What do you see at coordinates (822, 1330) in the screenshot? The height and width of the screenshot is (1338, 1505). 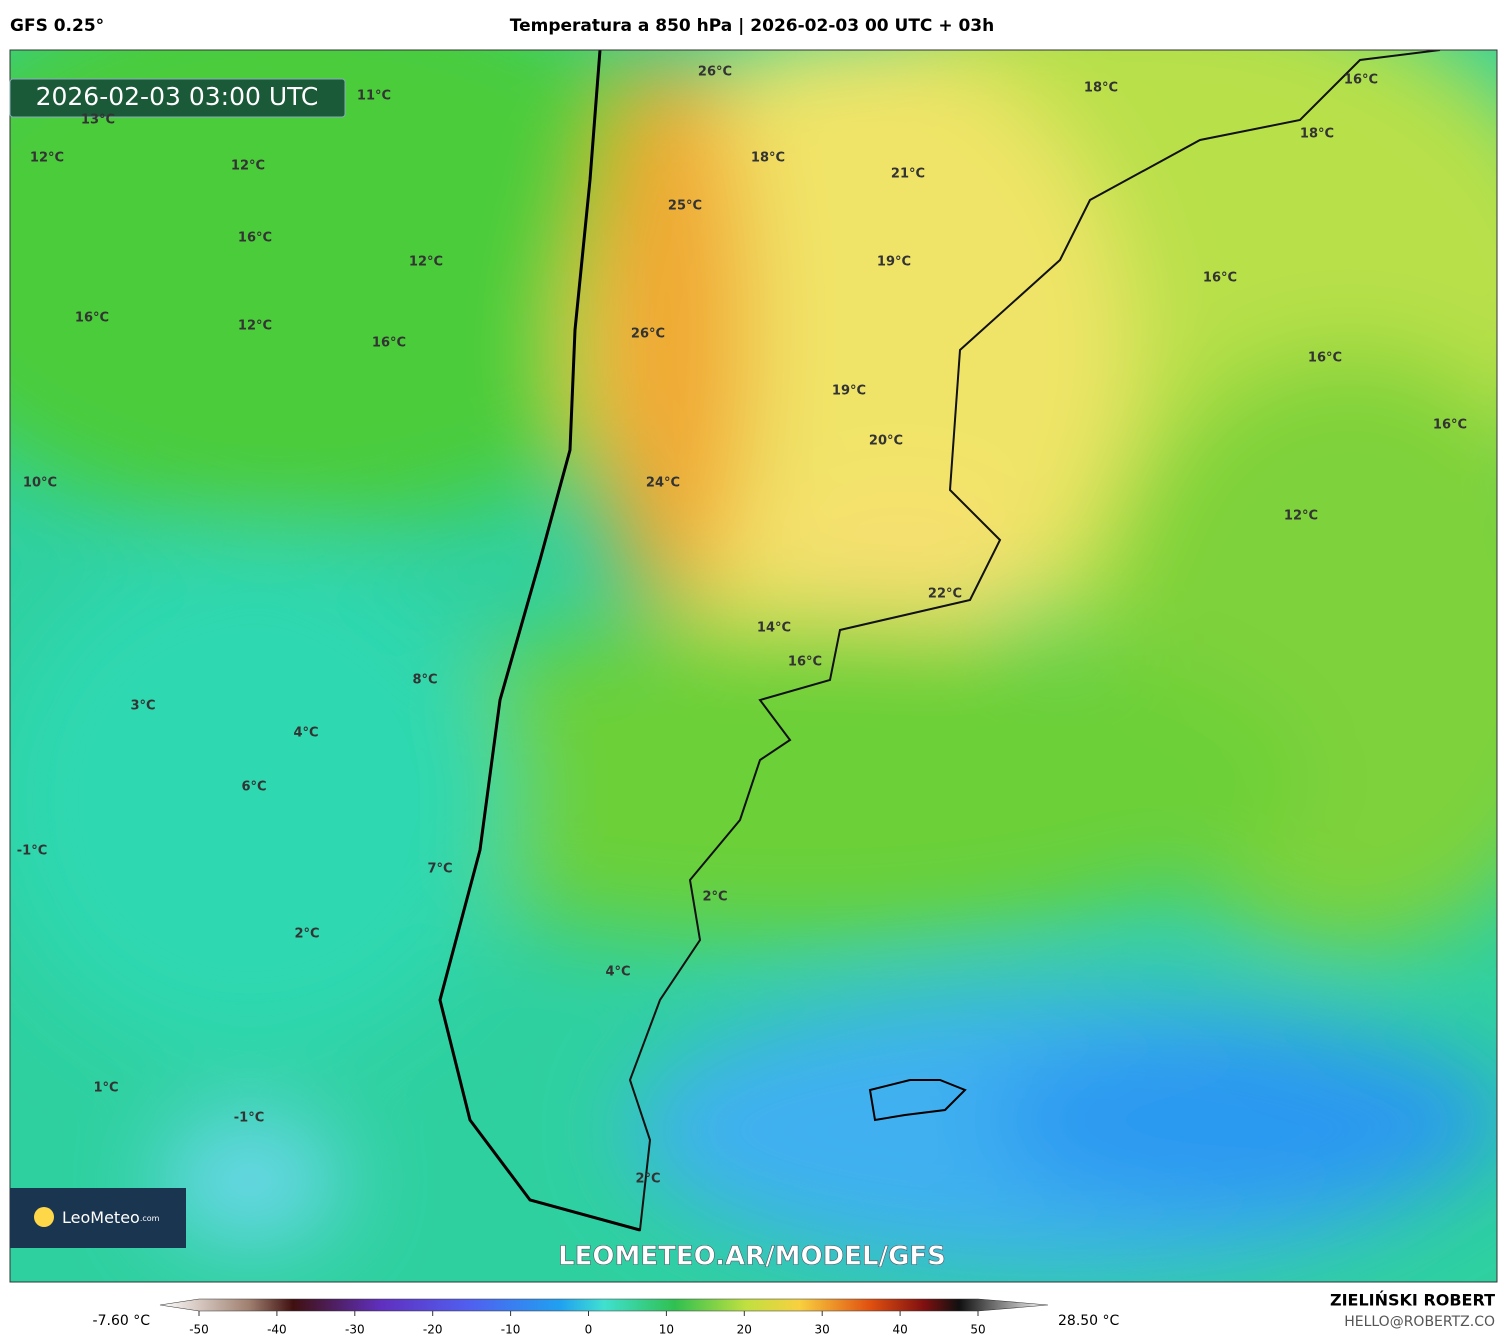 I see `colorbar-tick-label: 30` at bounding box center [822, 1330].